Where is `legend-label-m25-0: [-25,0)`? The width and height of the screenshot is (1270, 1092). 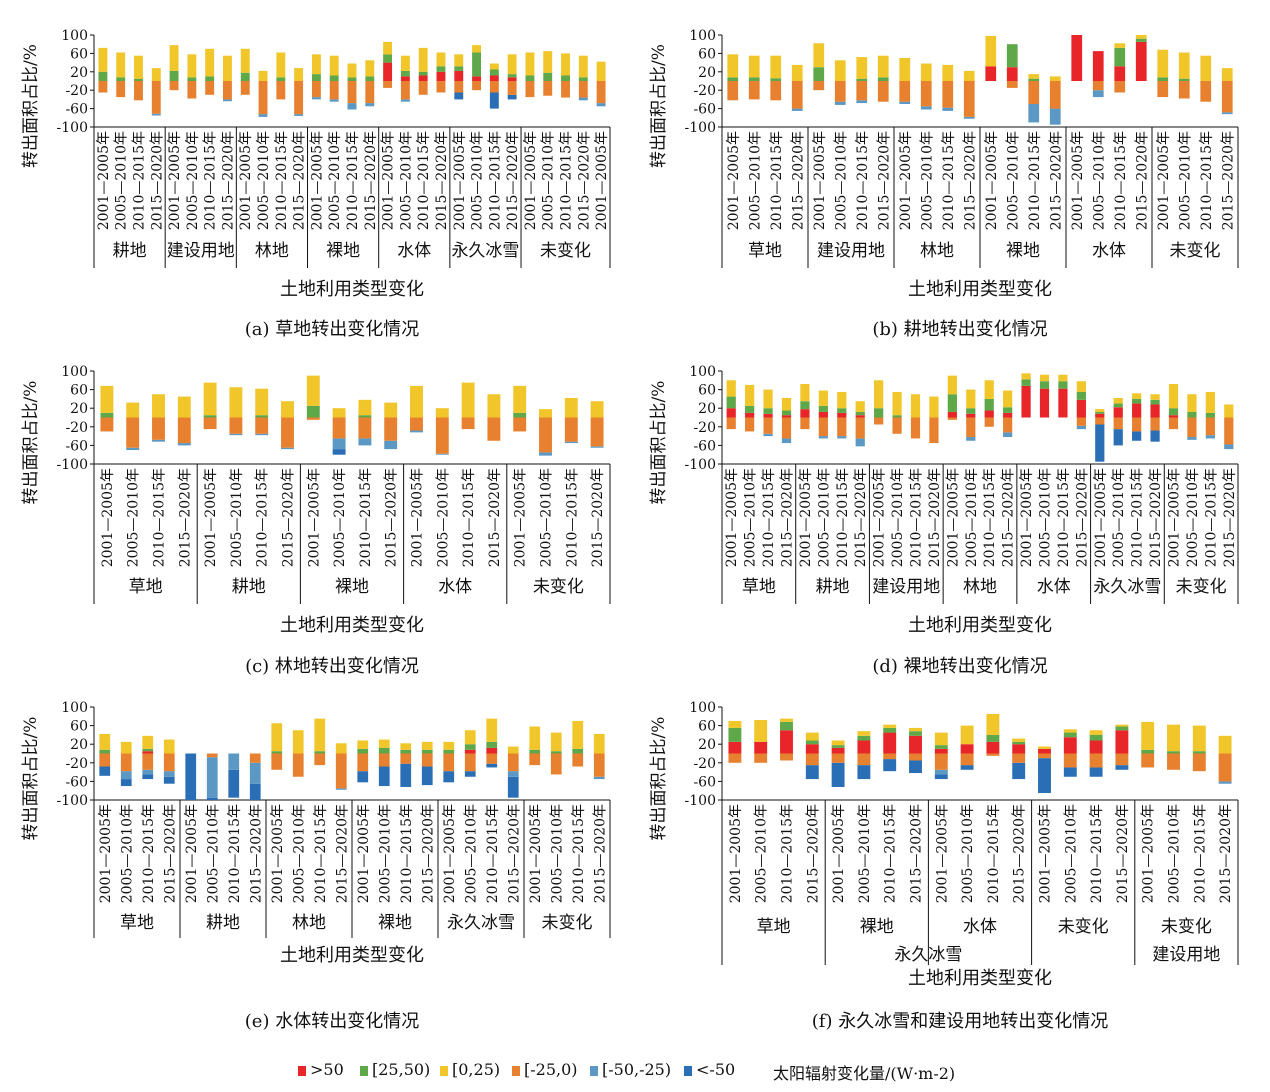 legend-label-m25-0: [-25,0) is located at coordinates (551, 1069).